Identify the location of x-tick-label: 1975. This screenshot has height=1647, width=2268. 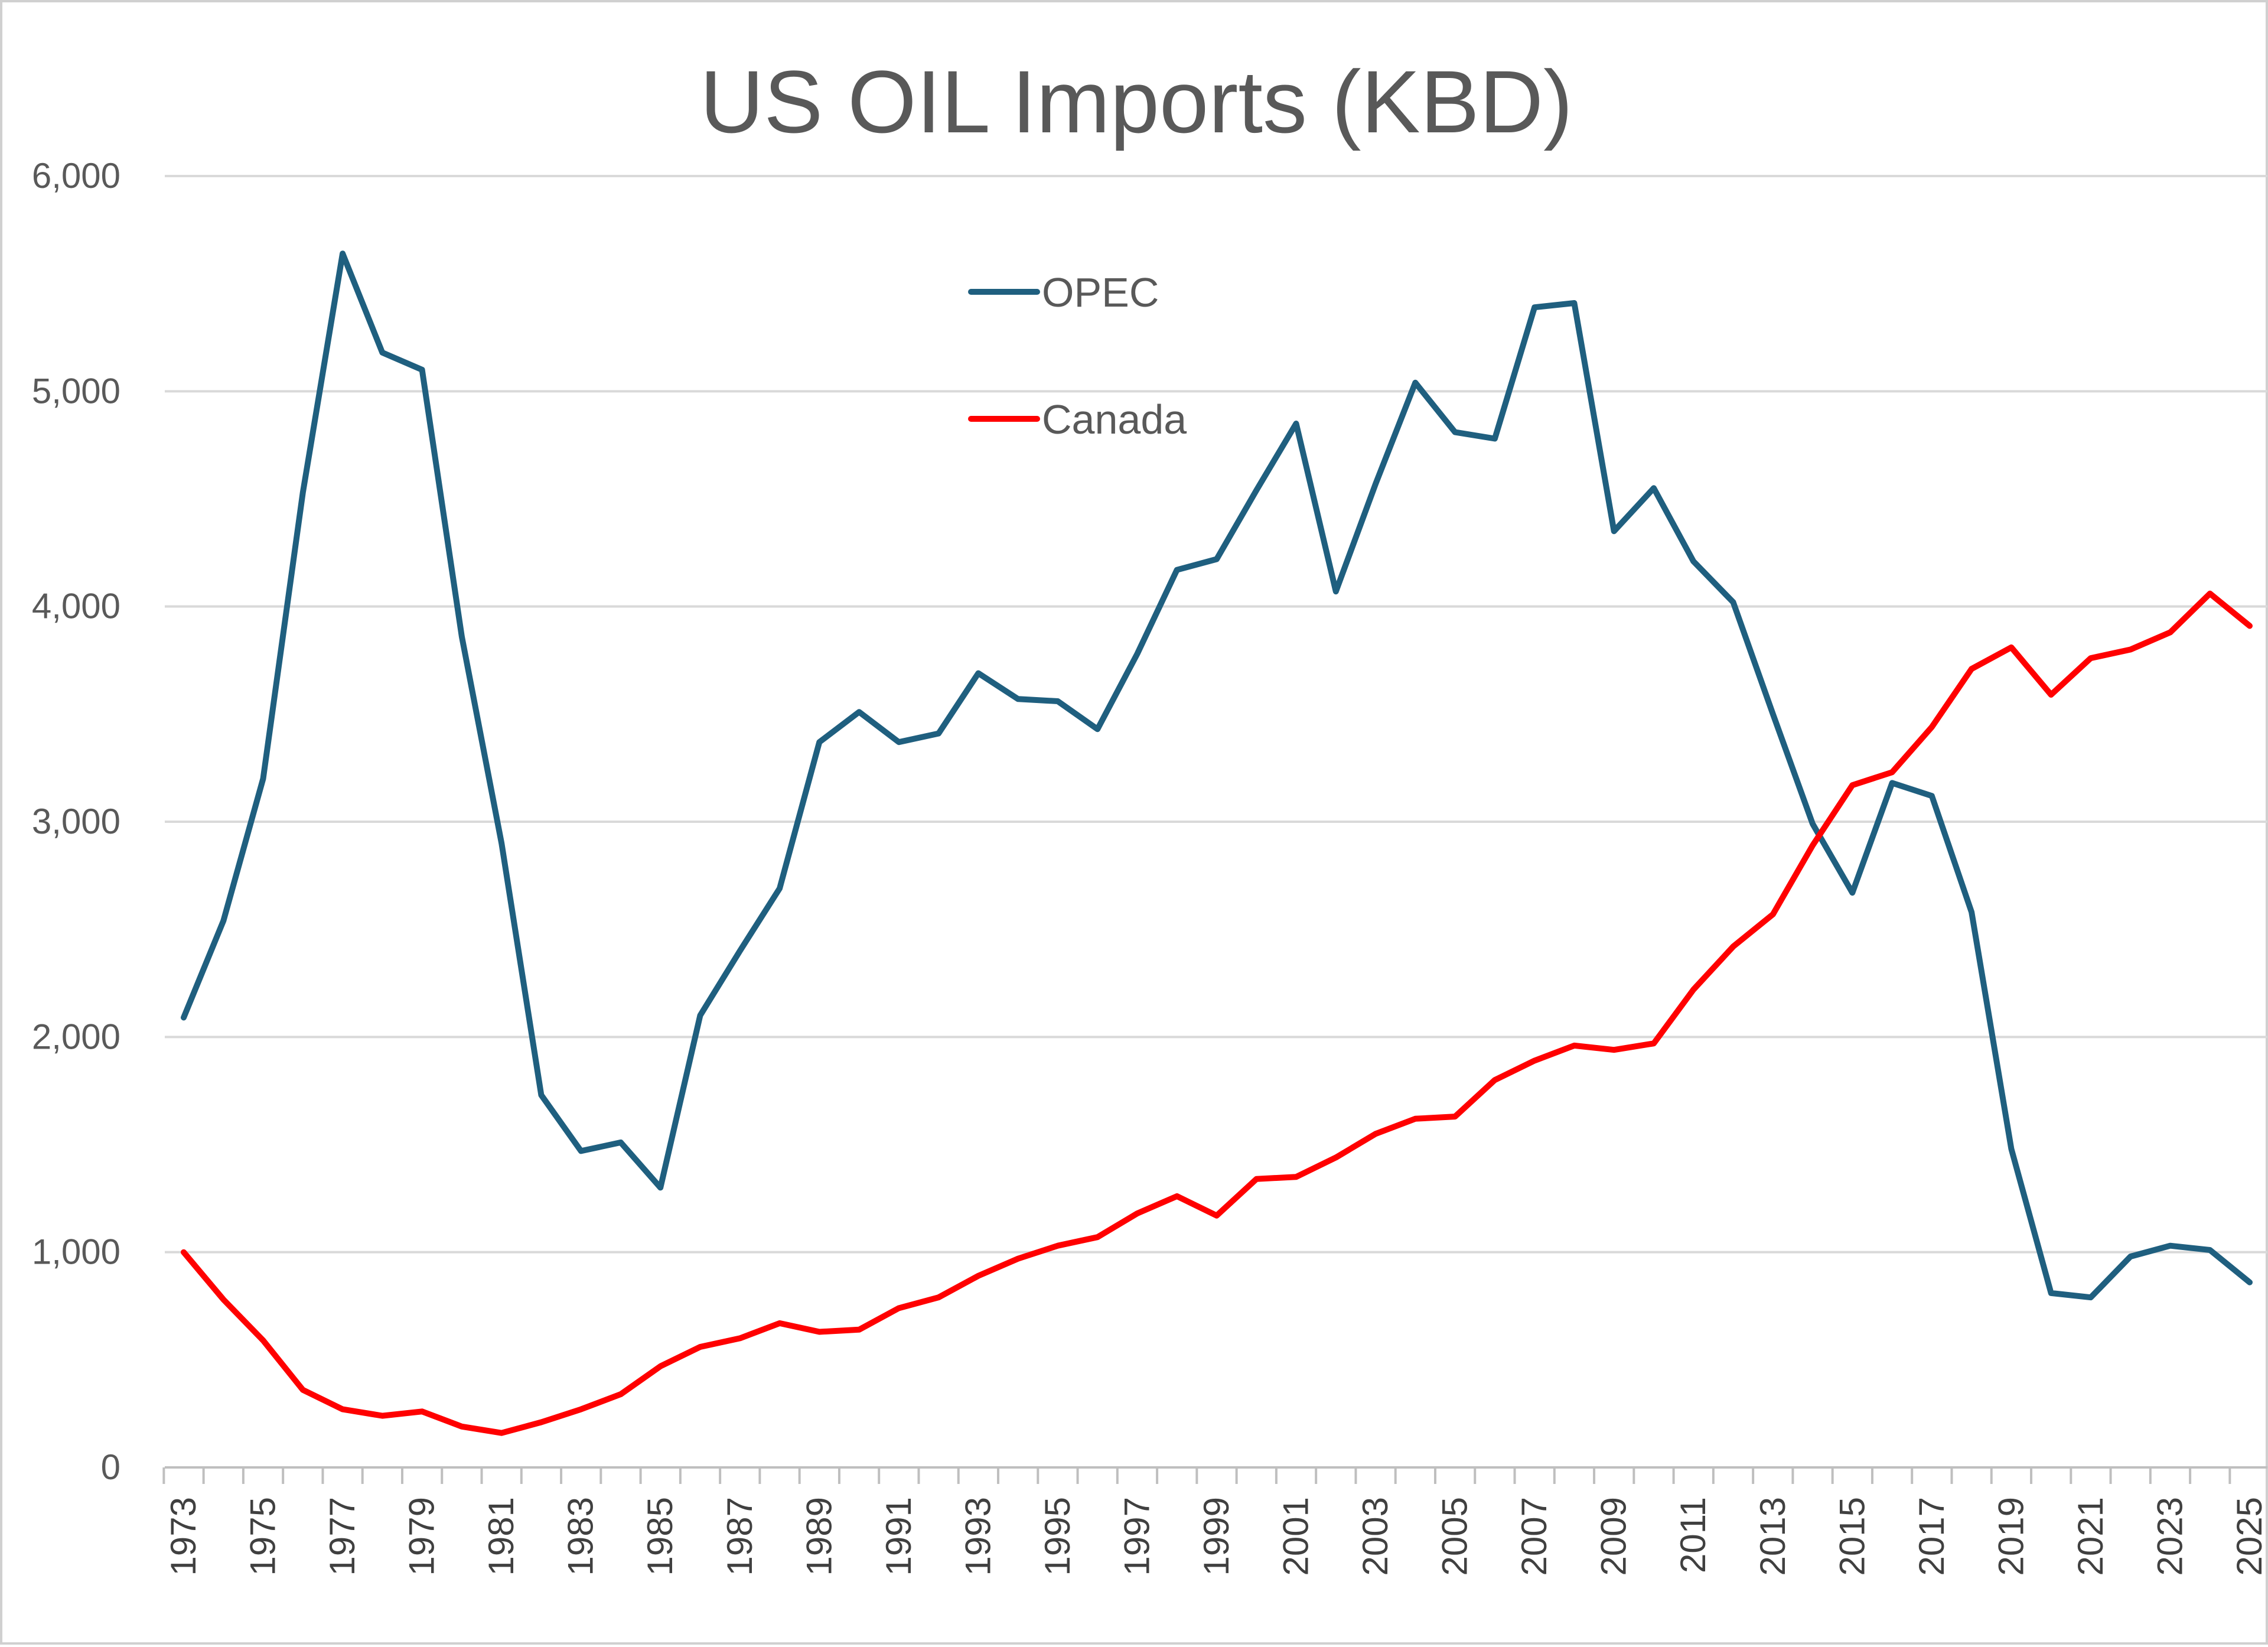
(263, 1536).